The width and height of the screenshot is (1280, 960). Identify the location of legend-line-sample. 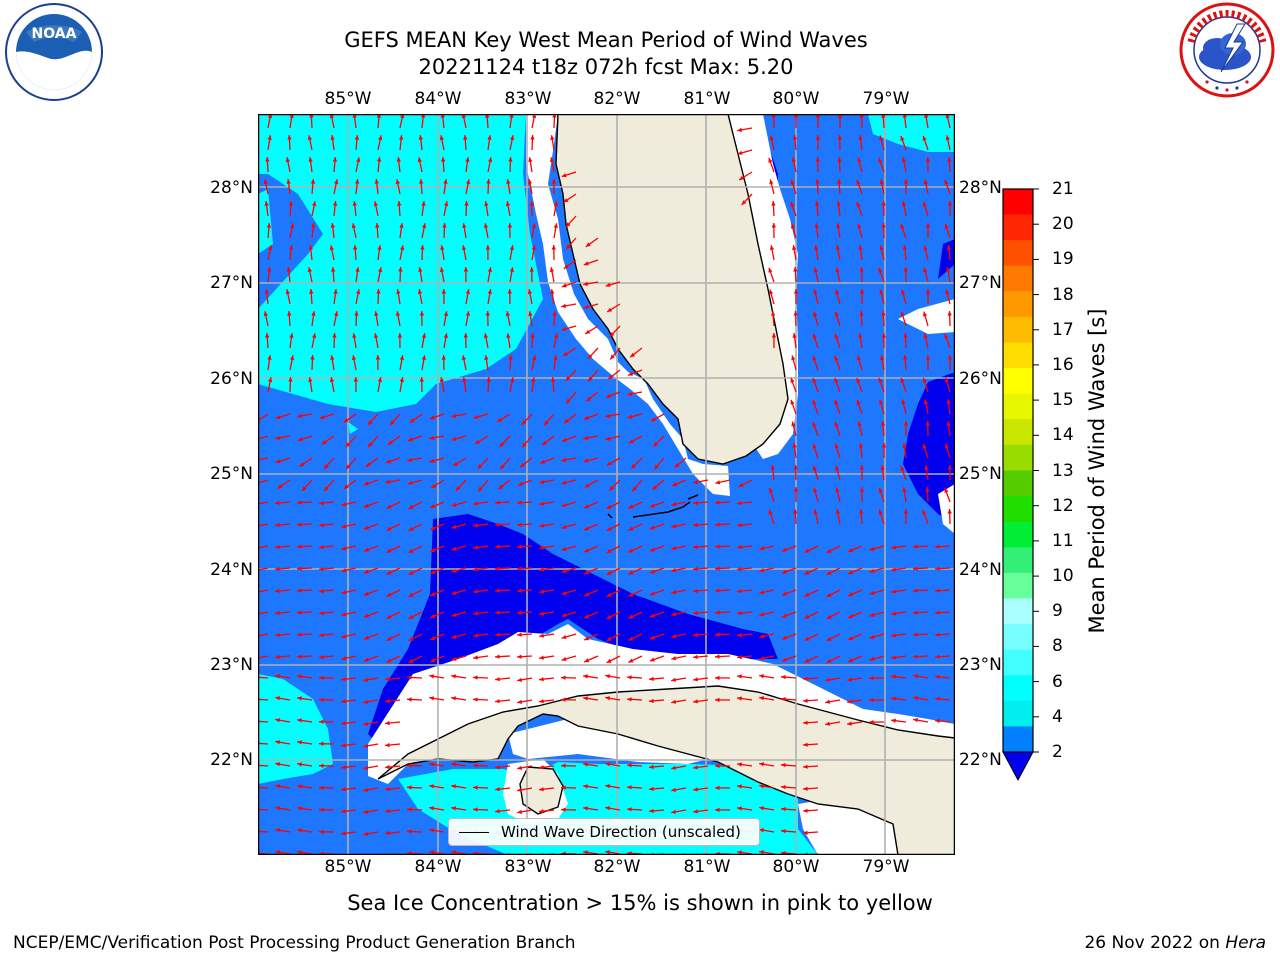
(474, 832).